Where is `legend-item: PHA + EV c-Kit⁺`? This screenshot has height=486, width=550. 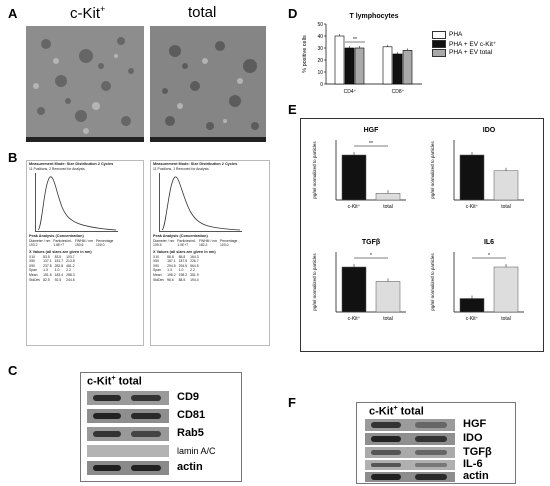 legend-item: PHA + EV c-Kit⁺ is located at coordinates (464, 43).